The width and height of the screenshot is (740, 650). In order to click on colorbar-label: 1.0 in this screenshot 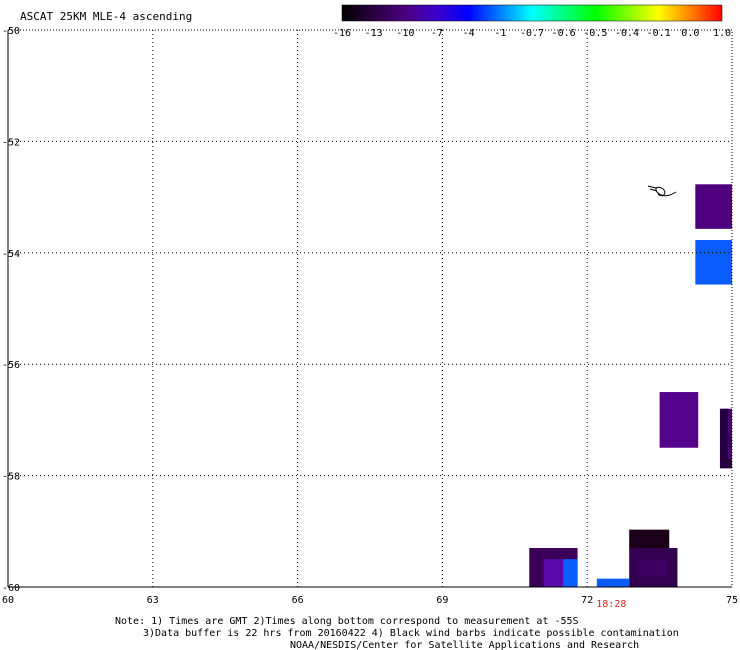, I will do `click(722, 33)`.